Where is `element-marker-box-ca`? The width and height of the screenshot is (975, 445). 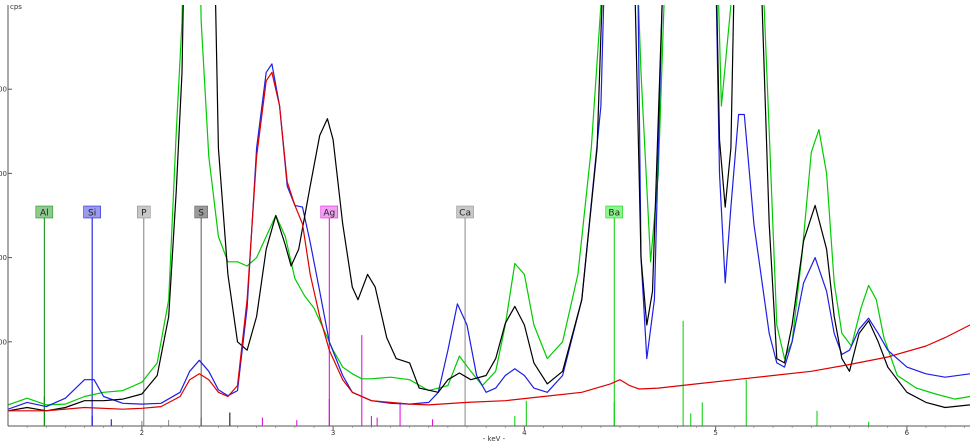 element-marker-box-ca is located at coordinates (465, 212).